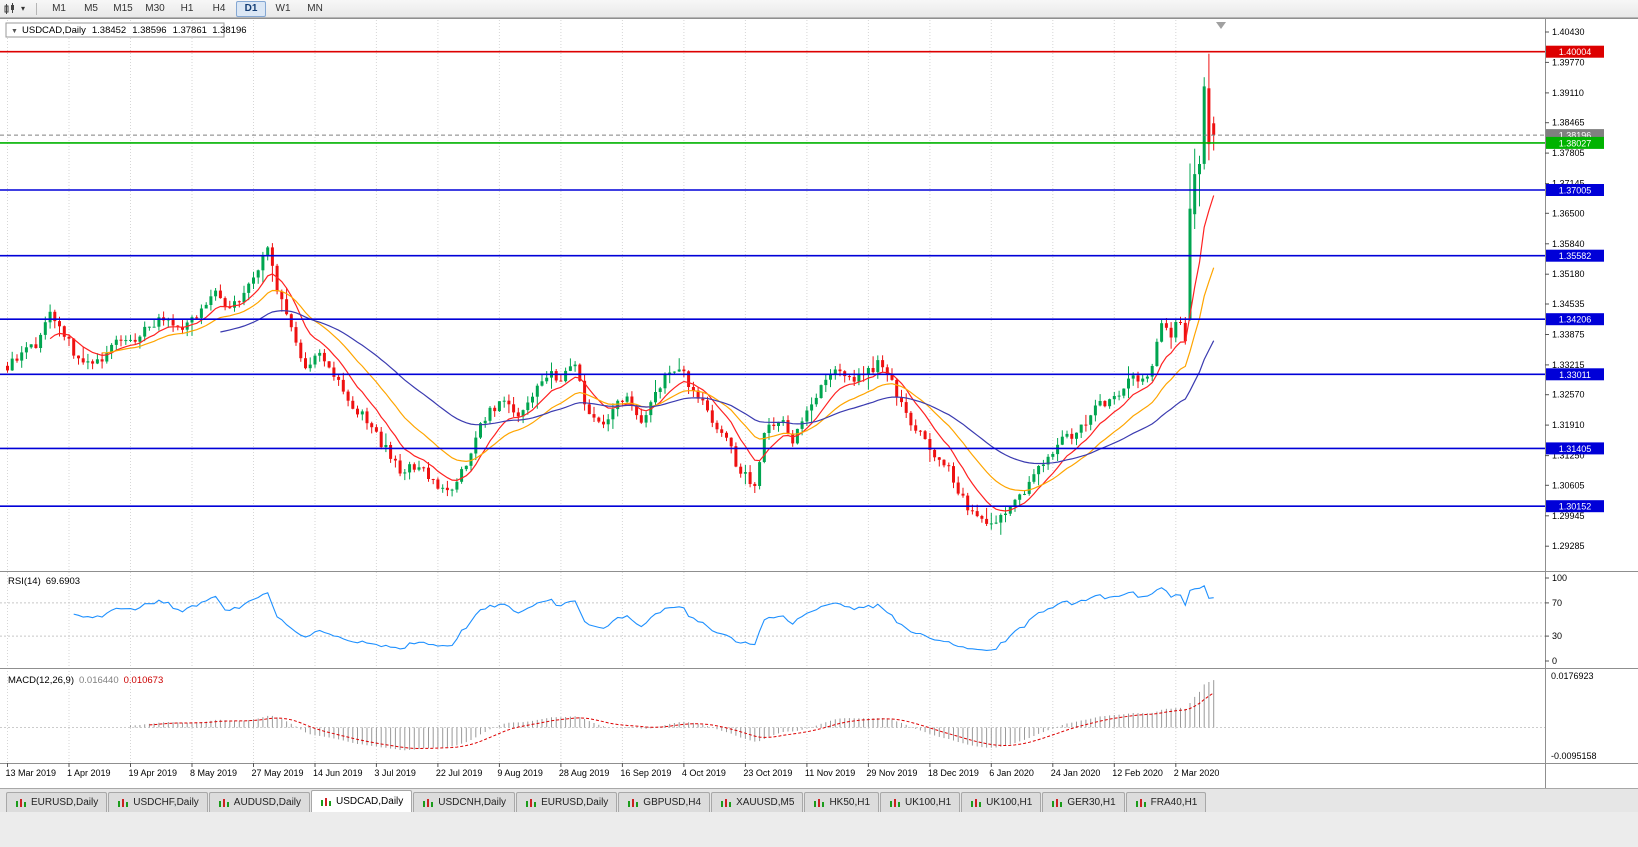 Image resolution: width=1638 pixels, height=847 pixels. Describe the element at coordinates (155, 8) in the screenshot. I see `timeframe-button-m30: M30` at that location.